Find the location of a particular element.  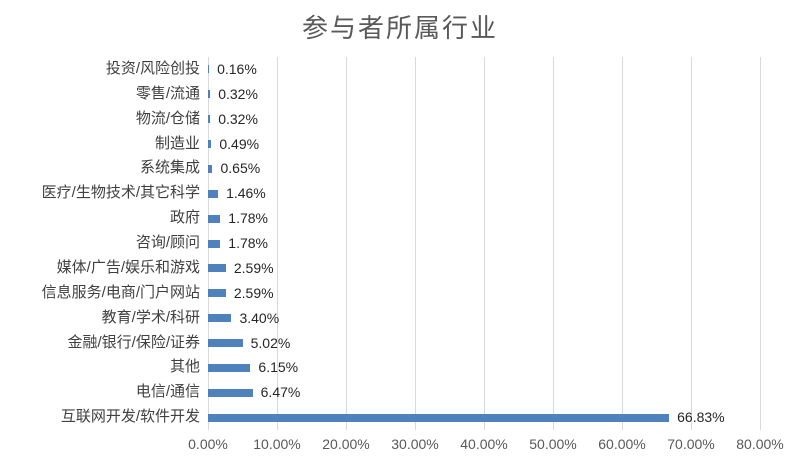

x-axis-tick-label: 0.00% is located at coordinates (208, 444).